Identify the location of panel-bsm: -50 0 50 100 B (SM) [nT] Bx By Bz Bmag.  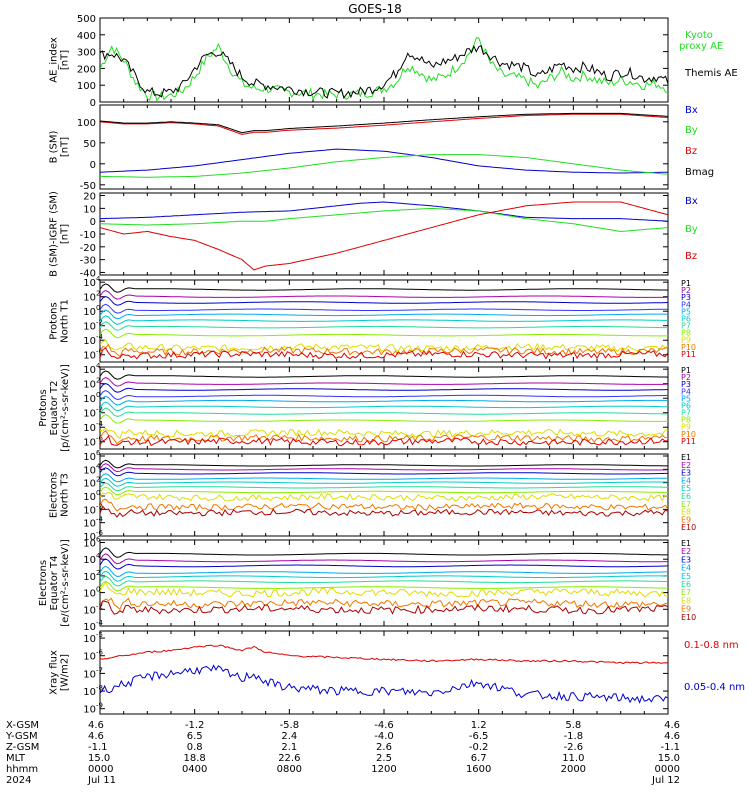
(381, 148).